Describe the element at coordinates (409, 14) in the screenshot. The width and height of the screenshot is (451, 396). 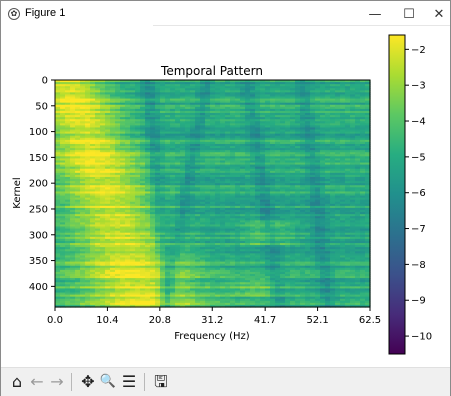
I see `maximize-button: ☐` at that location.